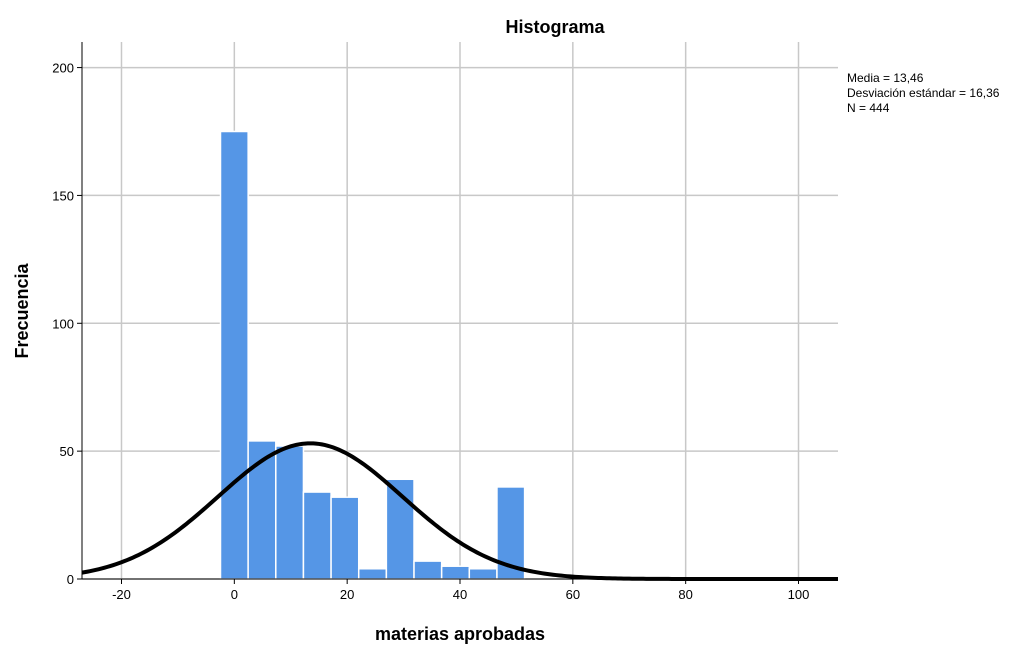 The image size is (1034, 645). What do you see at coordinates (347, 594) in the screenshot?
I see `x-tick-label: 20` at bounding box center [347, 594].